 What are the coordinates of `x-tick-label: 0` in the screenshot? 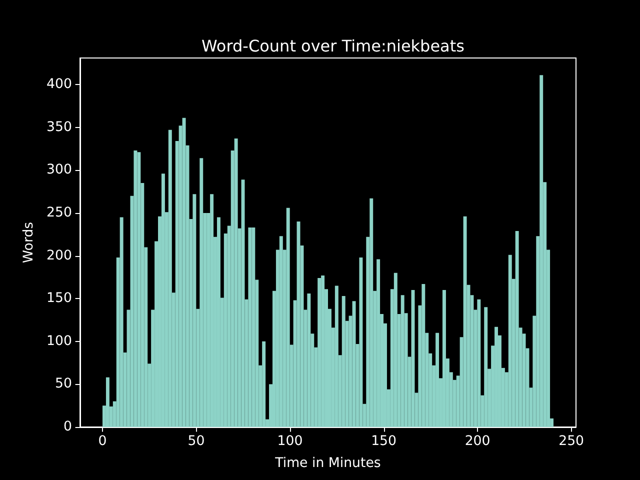 It's located at (102, 441).